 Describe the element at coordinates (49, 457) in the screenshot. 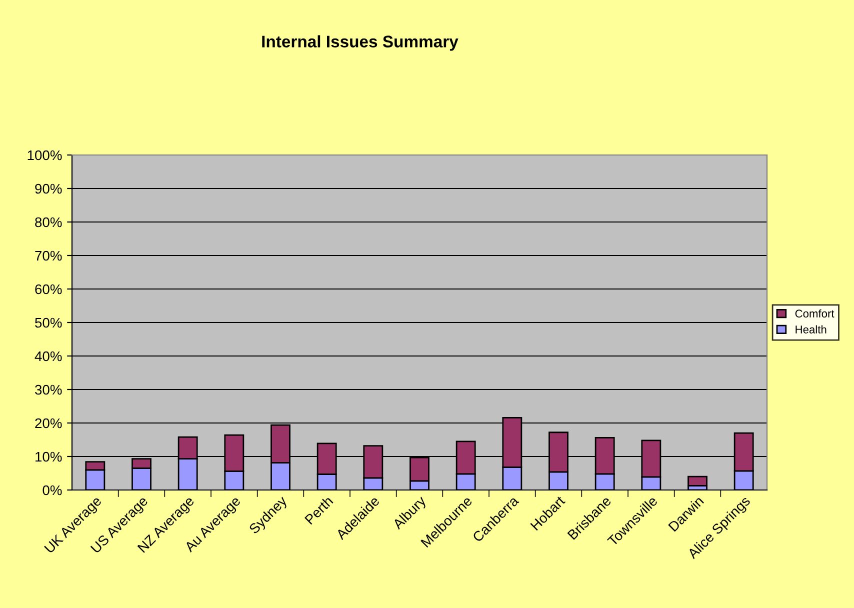

I see `y-tick-label: 10%` at that location.